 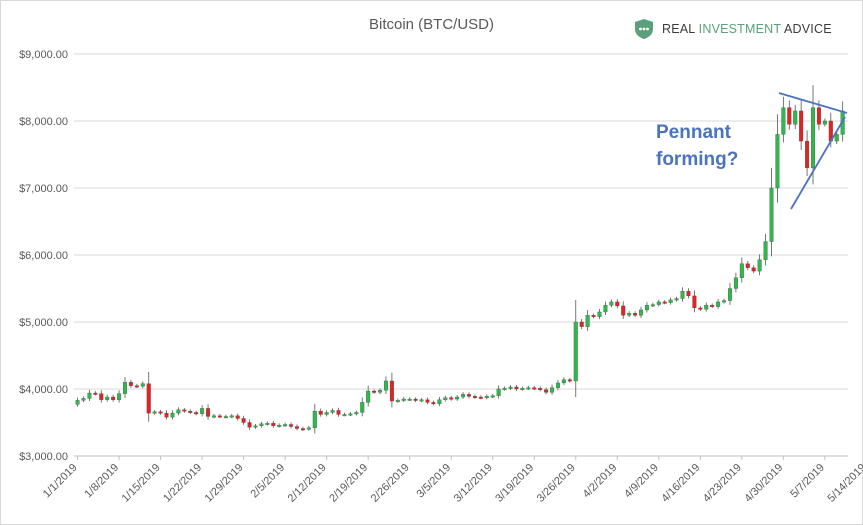 I want to click on x-tick-label: 4/2/2019, so click(x=600, y=481).